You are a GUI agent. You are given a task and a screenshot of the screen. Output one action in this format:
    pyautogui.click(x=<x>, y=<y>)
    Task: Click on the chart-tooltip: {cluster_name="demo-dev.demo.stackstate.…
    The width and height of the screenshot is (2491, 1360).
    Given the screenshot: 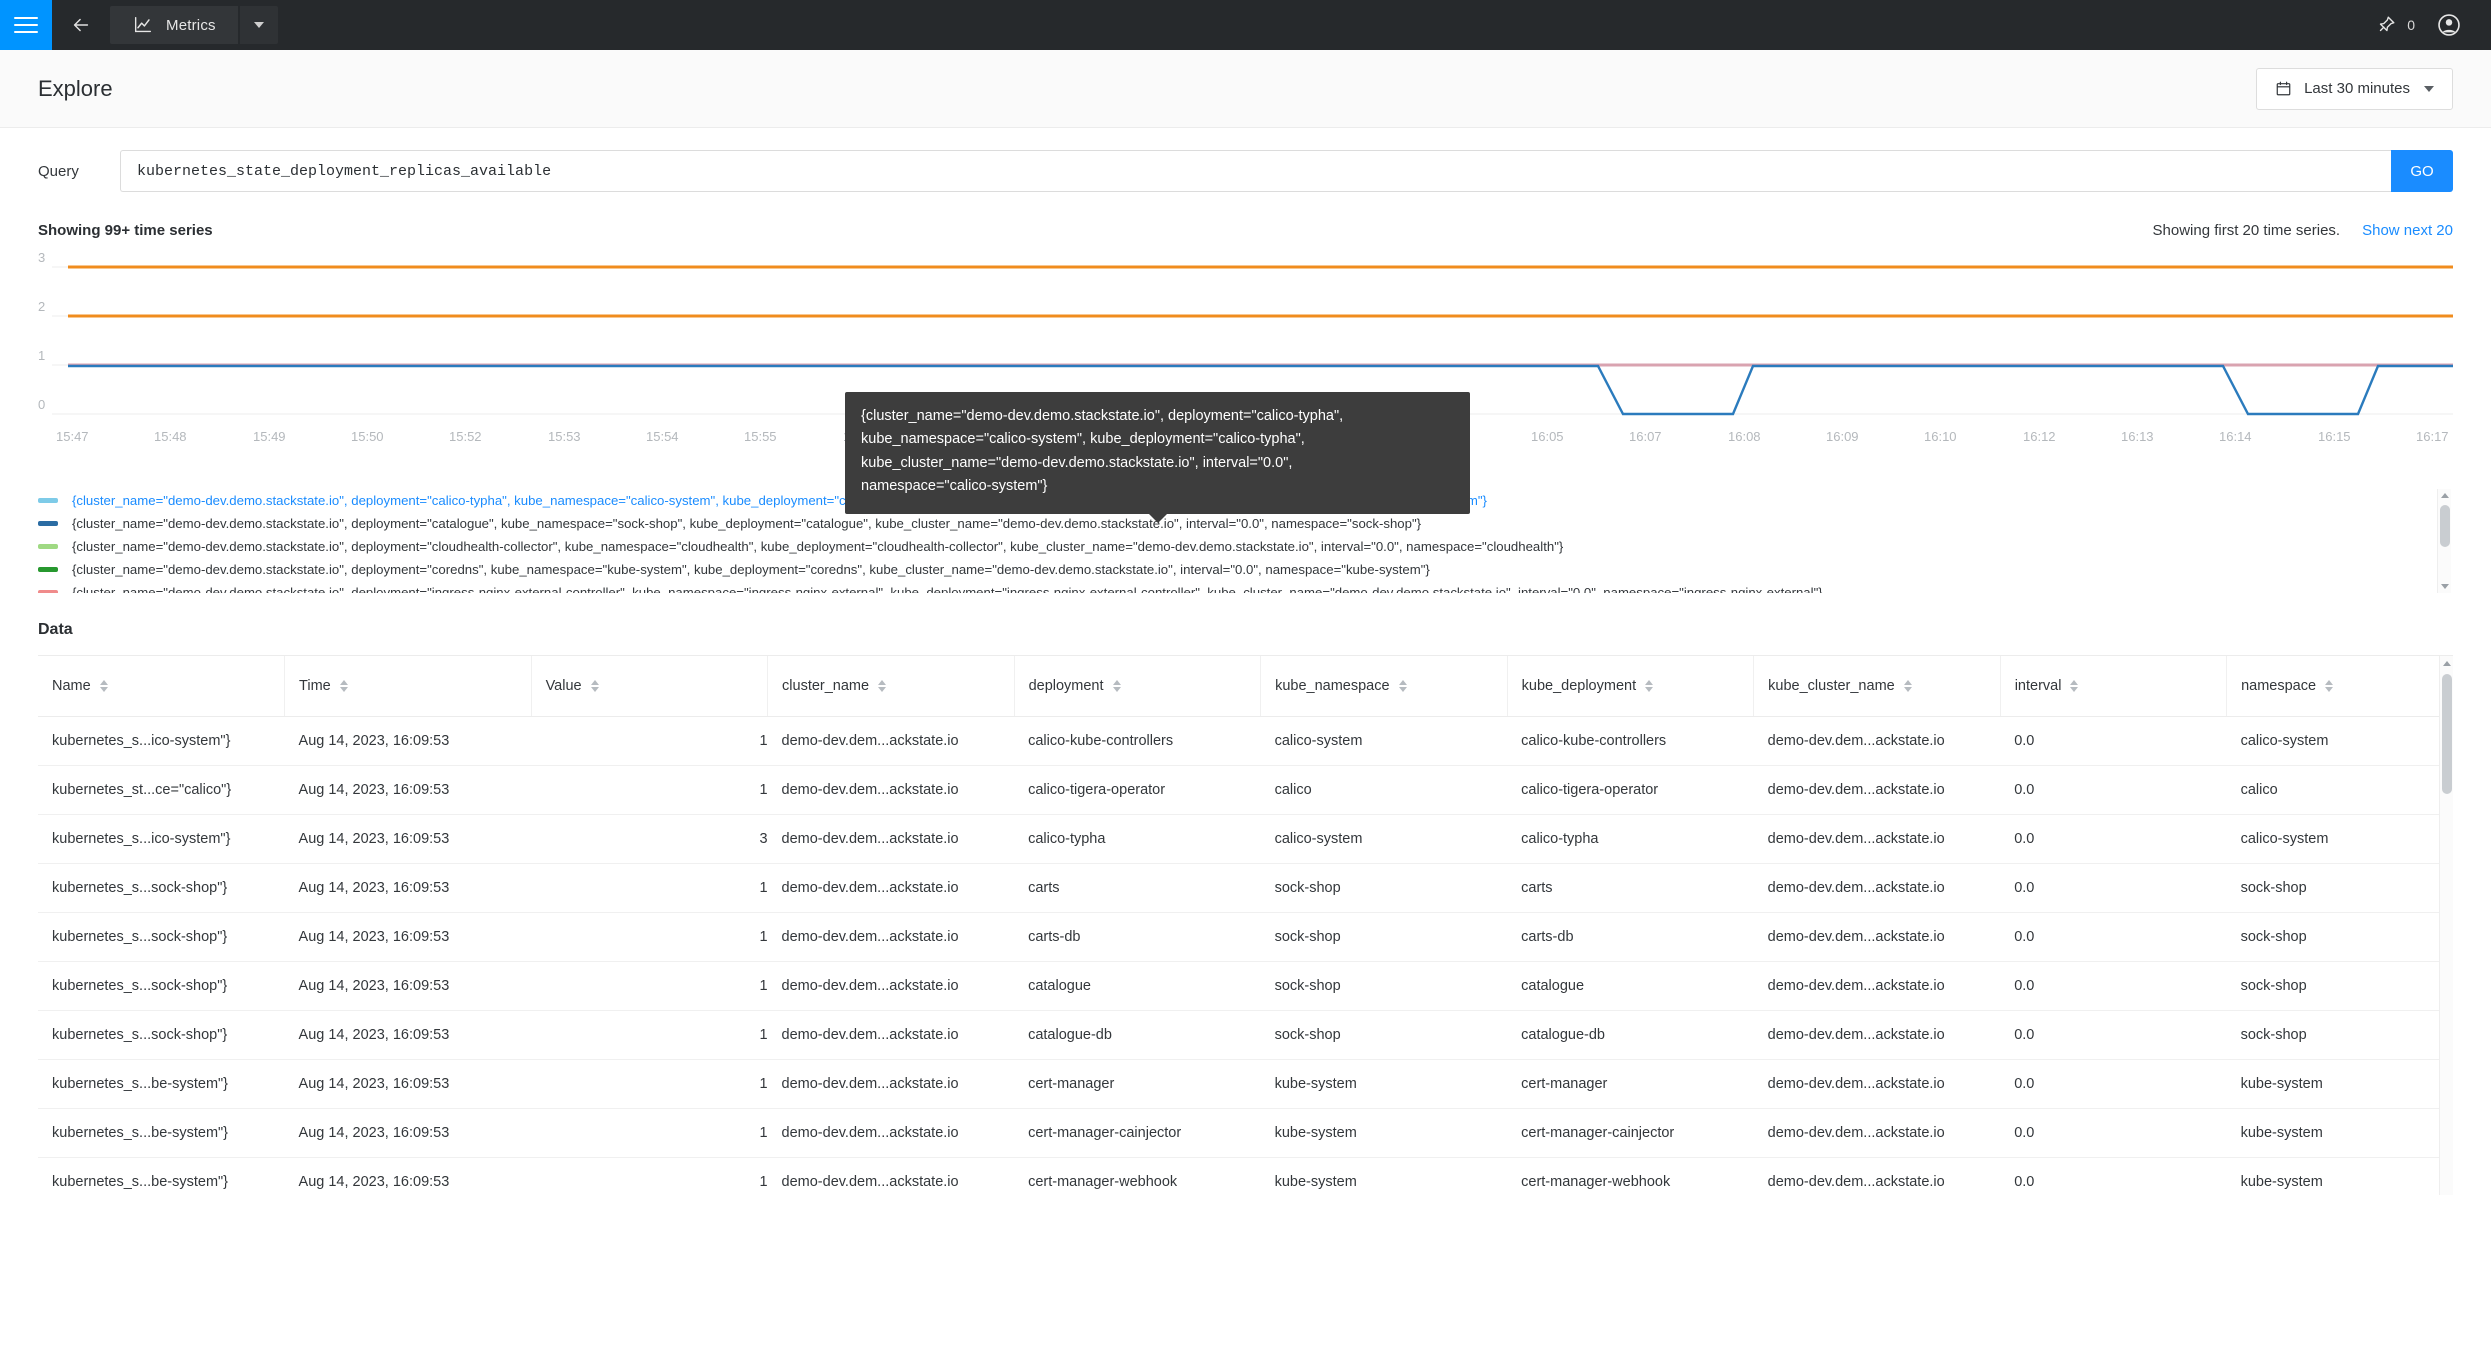 What is the action you would take?
    pyautogui.click(x=1157, y=457)
    